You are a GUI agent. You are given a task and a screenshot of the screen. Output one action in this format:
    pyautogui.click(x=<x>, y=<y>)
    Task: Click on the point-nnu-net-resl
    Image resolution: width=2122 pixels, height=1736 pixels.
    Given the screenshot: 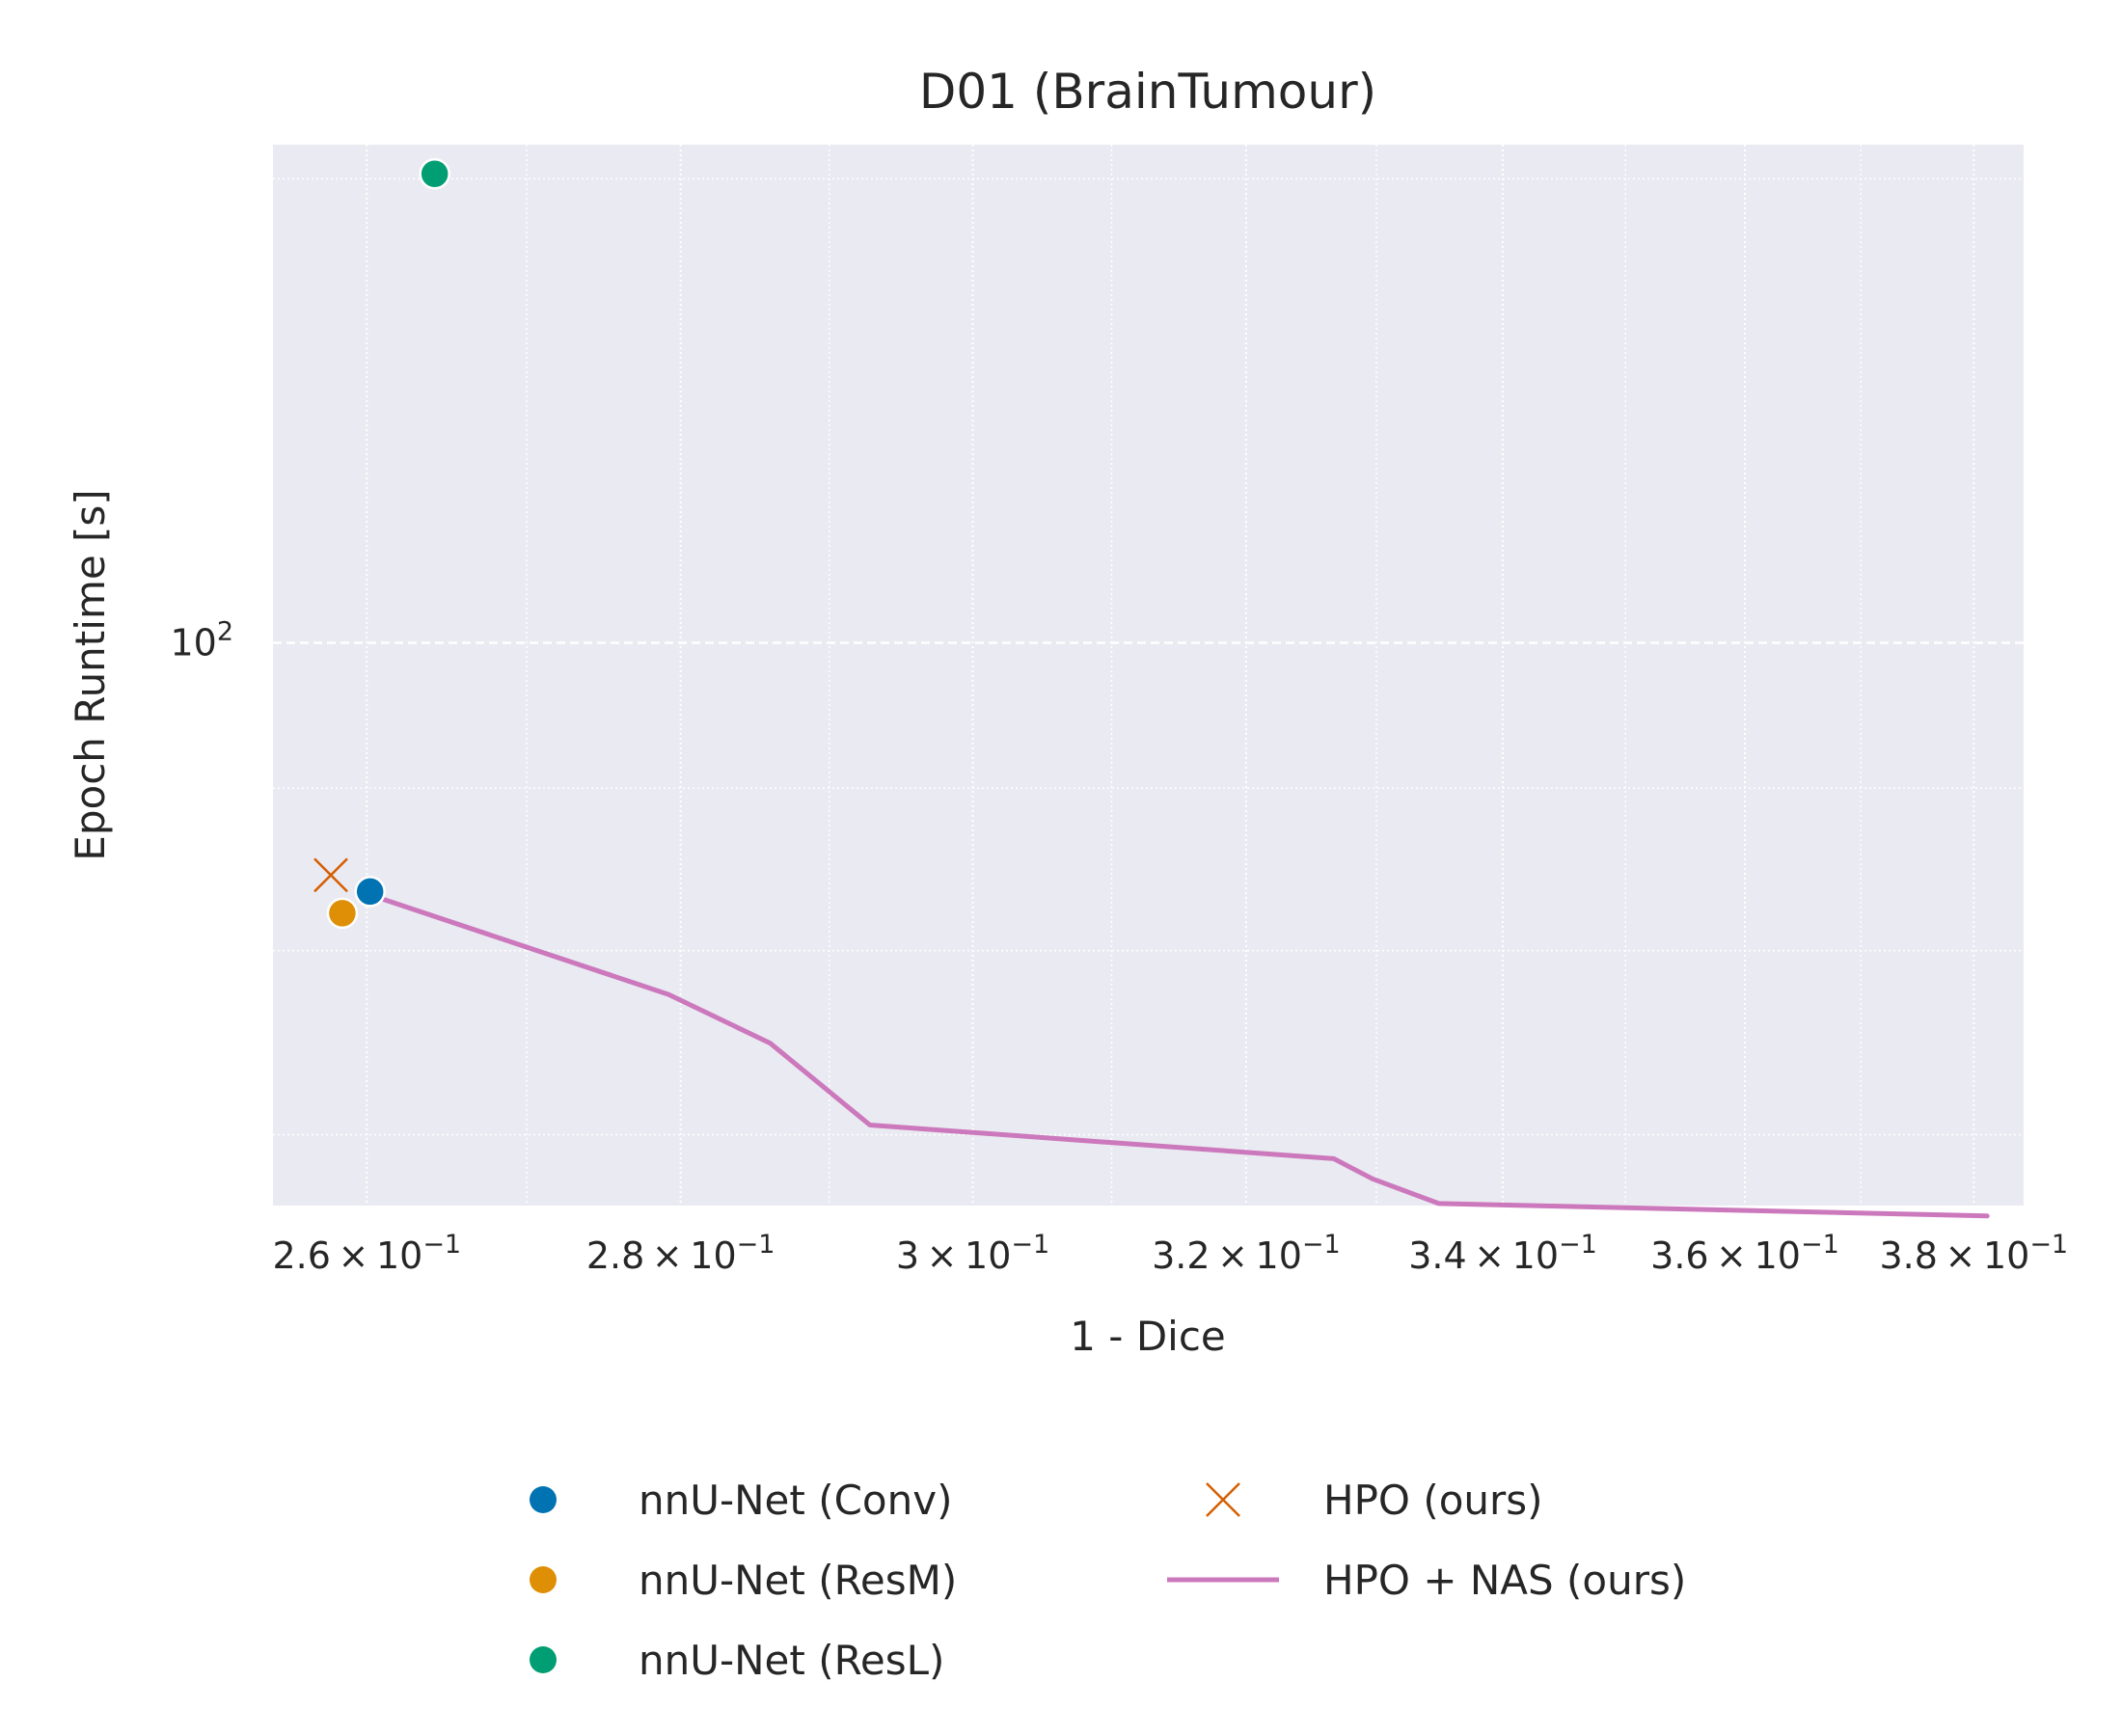 What is the action you would take?
    pyautogui.click(x=435, y=174)
    